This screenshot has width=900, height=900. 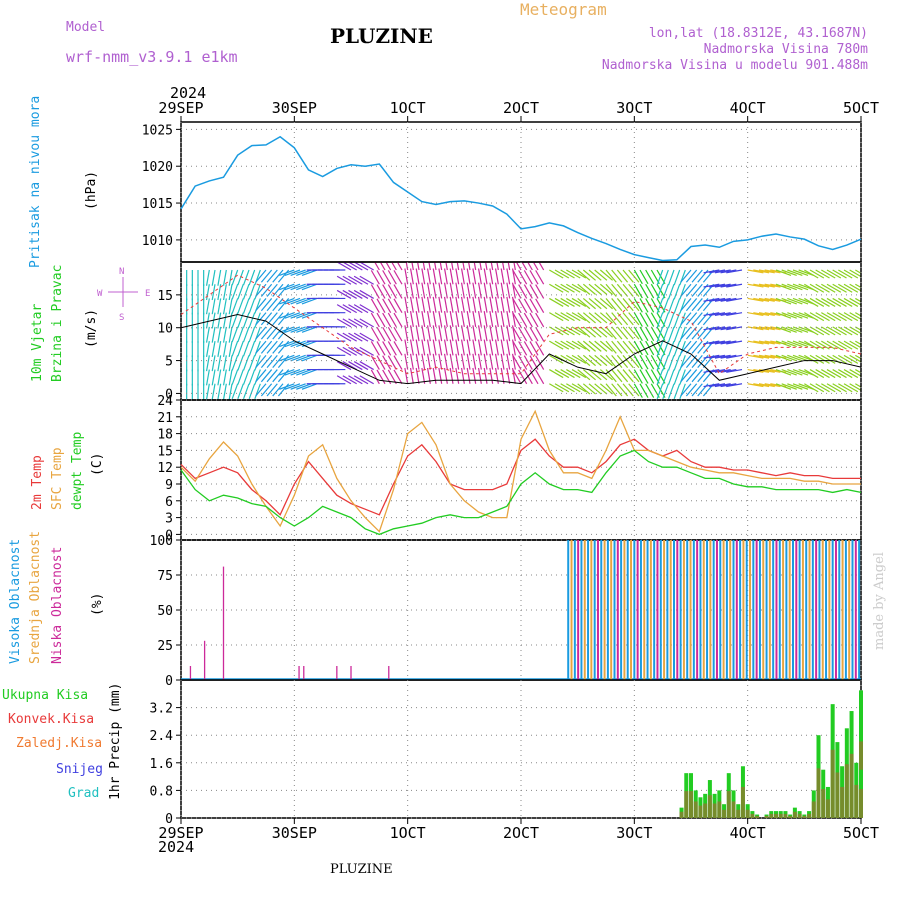 I want to click on wind-speed-line, so click(x=521, y=349).